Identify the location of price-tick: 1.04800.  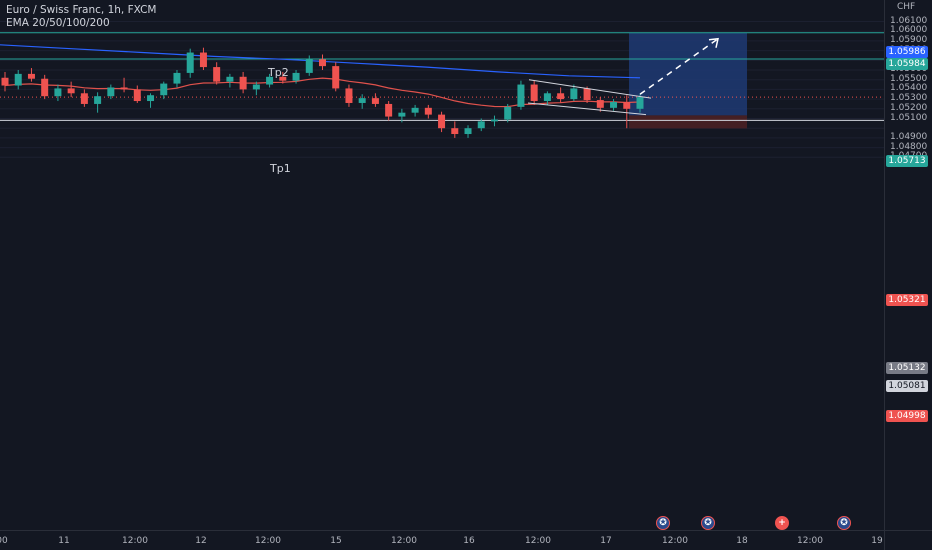
(909, 146).